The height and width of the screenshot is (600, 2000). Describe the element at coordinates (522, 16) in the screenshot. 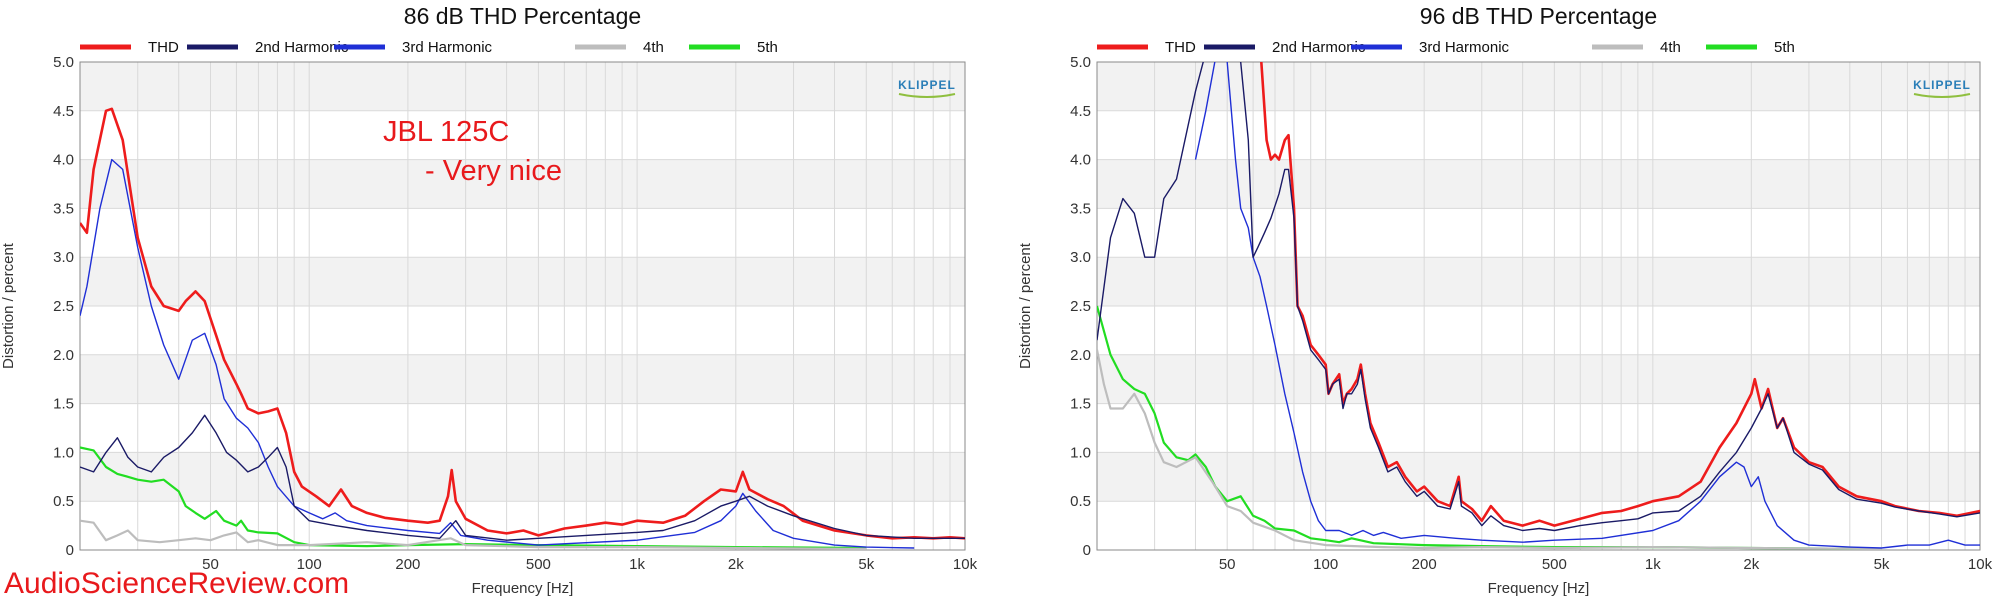

I see `chart-title: 86 dB THD Percentage` at that location.